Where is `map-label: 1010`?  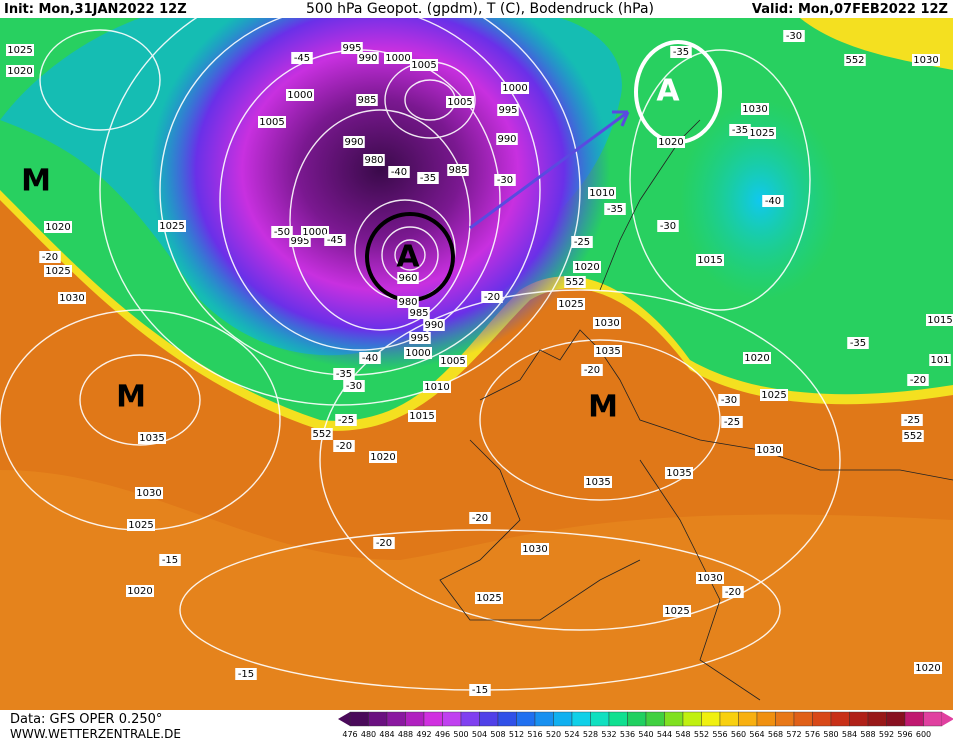
map-label: 1010 is located at coordinates (601, 193).